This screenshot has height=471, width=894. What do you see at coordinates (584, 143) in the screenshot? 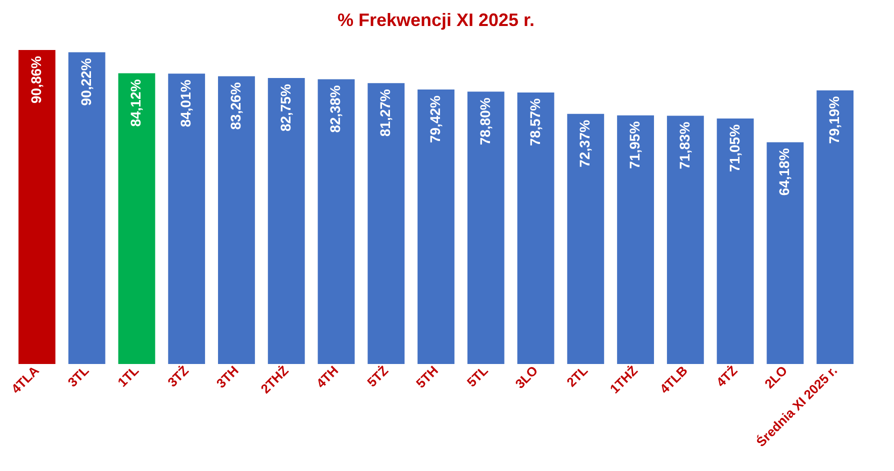
I see `data-label: 72,37%` at bounding box center [584, 143].